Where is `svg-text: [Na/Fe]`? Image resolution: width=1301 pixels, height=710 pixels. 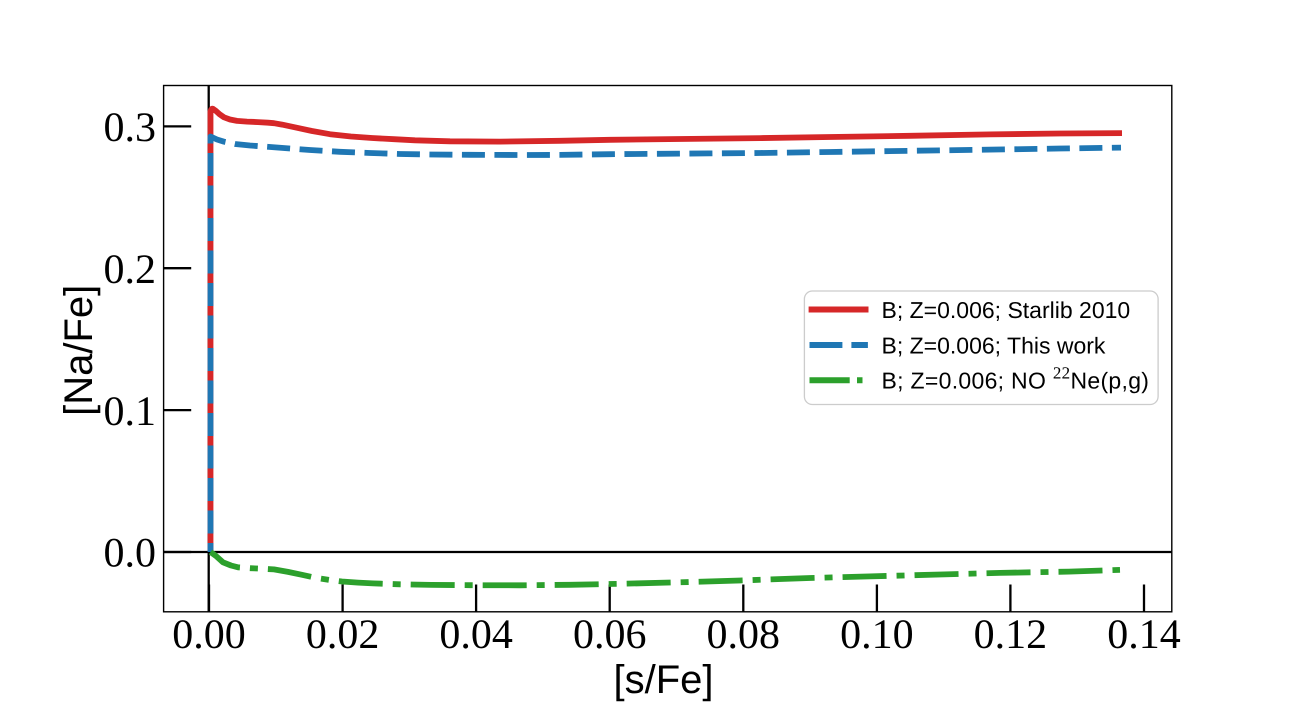 svg-text: [Na/Fe] is located at coordinates (79, 350).